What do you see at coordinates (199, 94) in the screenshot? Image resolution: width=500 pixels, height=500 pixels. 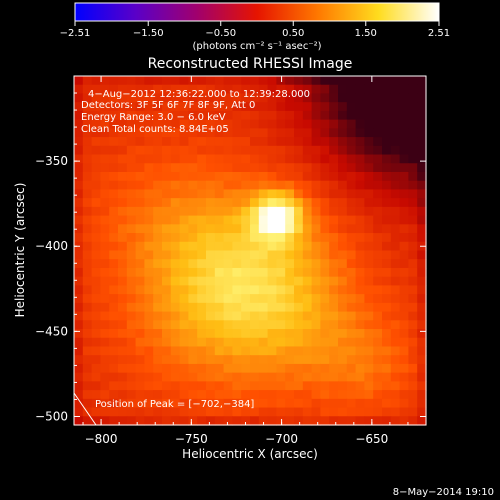 I see `annotation-time-range: 4−Aug−2012 12:36:22.000 to 12:39:28.000` at bounding box center [199, 94].